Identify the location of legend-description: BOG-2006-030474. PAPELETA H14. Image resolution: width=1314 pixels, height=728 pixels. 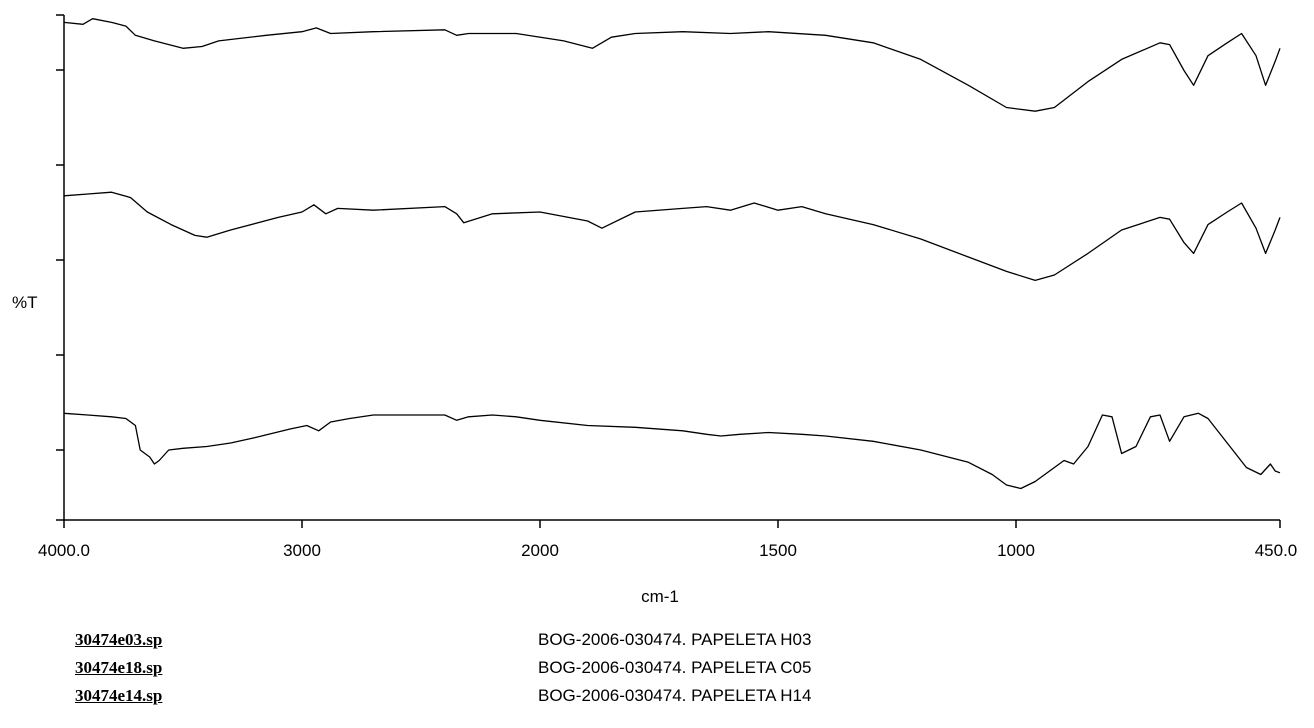
(675, 695).